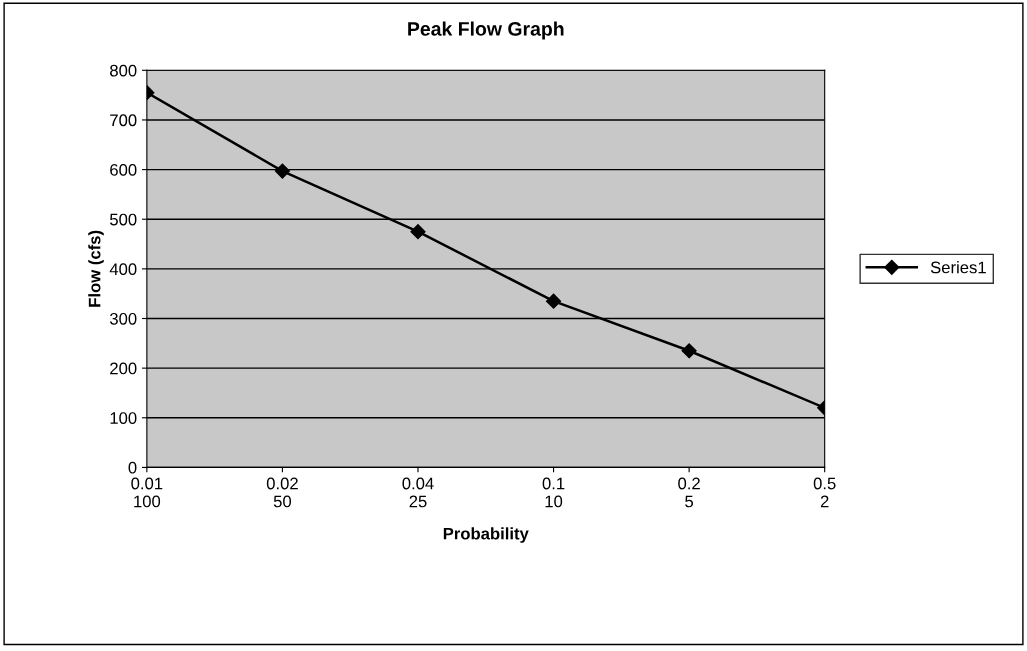  Describe the element at coordinates (824, 492) in the screenshot. I see `x-tick-label: 0.5 2` at that location.